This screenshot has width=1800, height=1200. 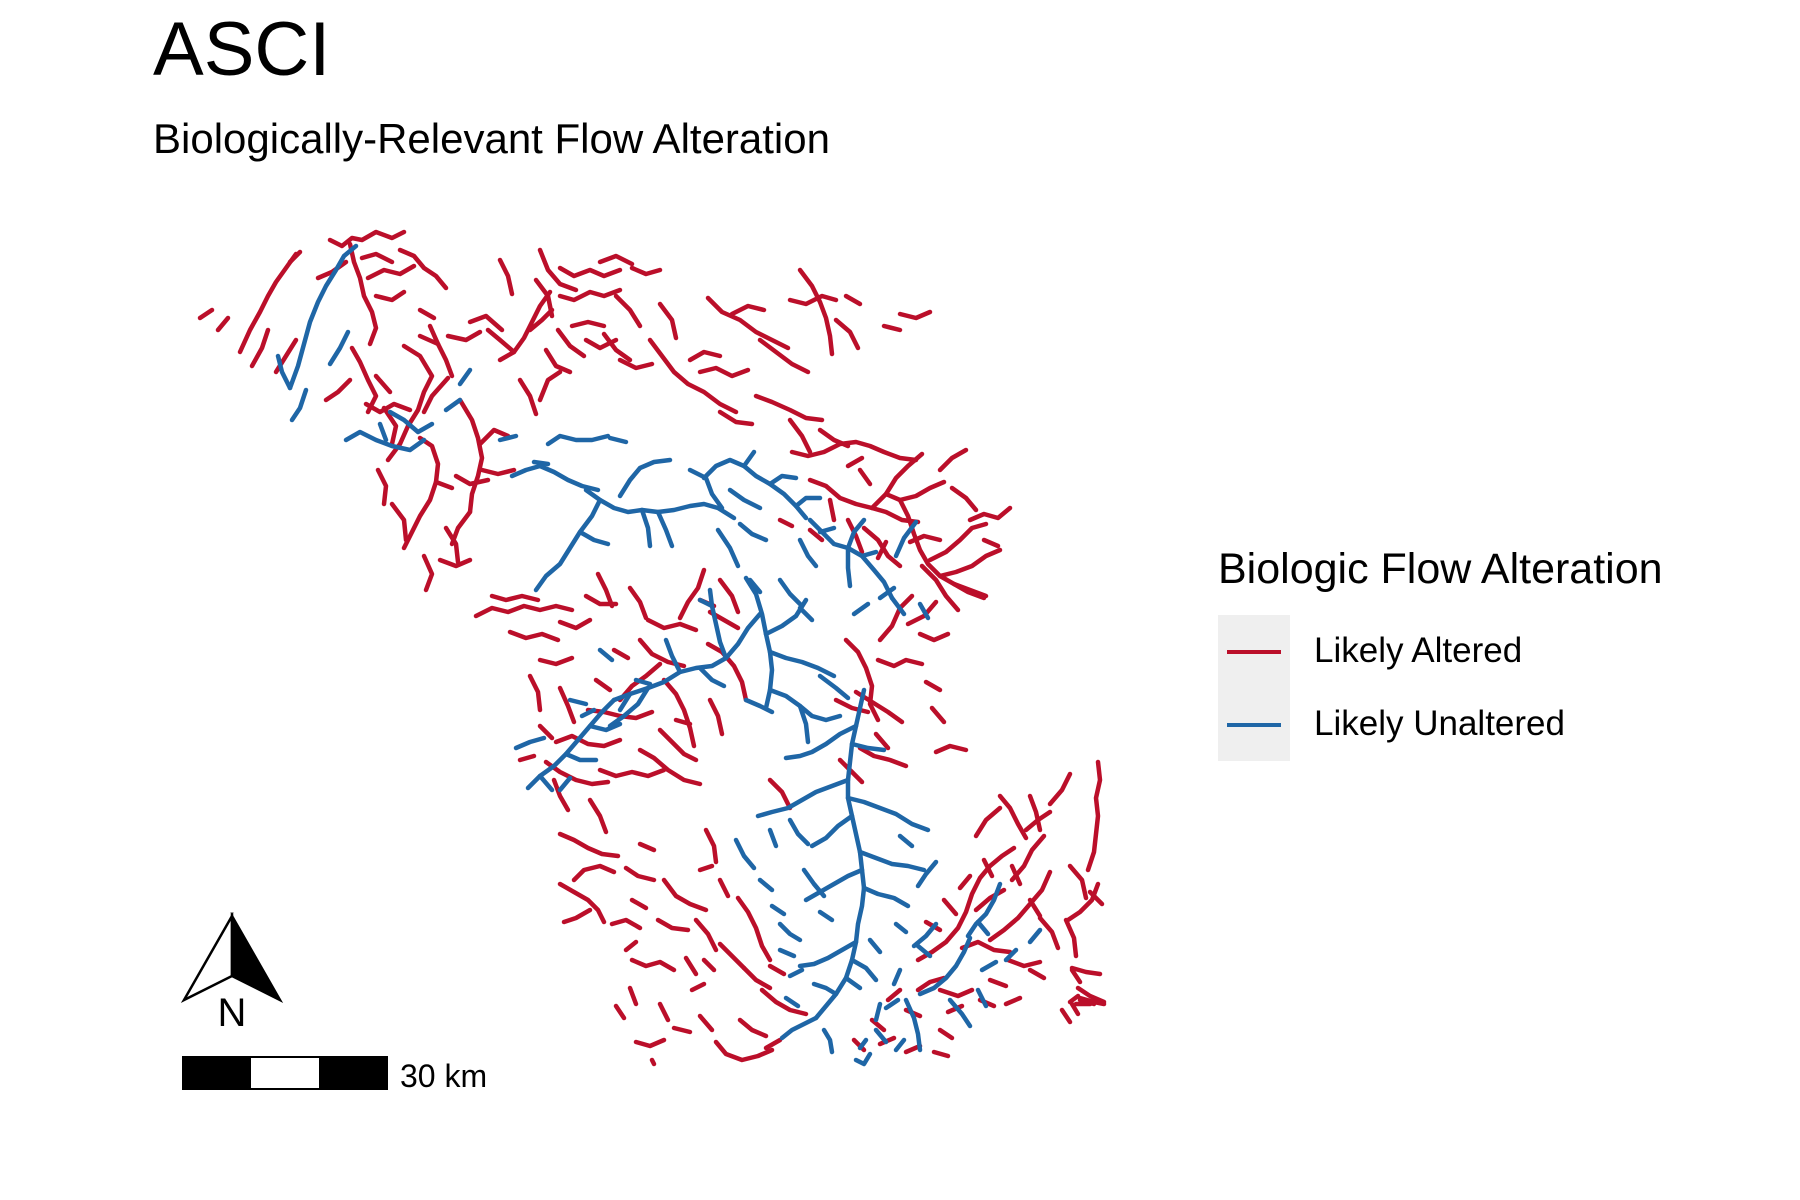 What do you see at coordinates (285, 1073) in the screenshot?
I see `scale-bar` at bounding box center [285, 1073].